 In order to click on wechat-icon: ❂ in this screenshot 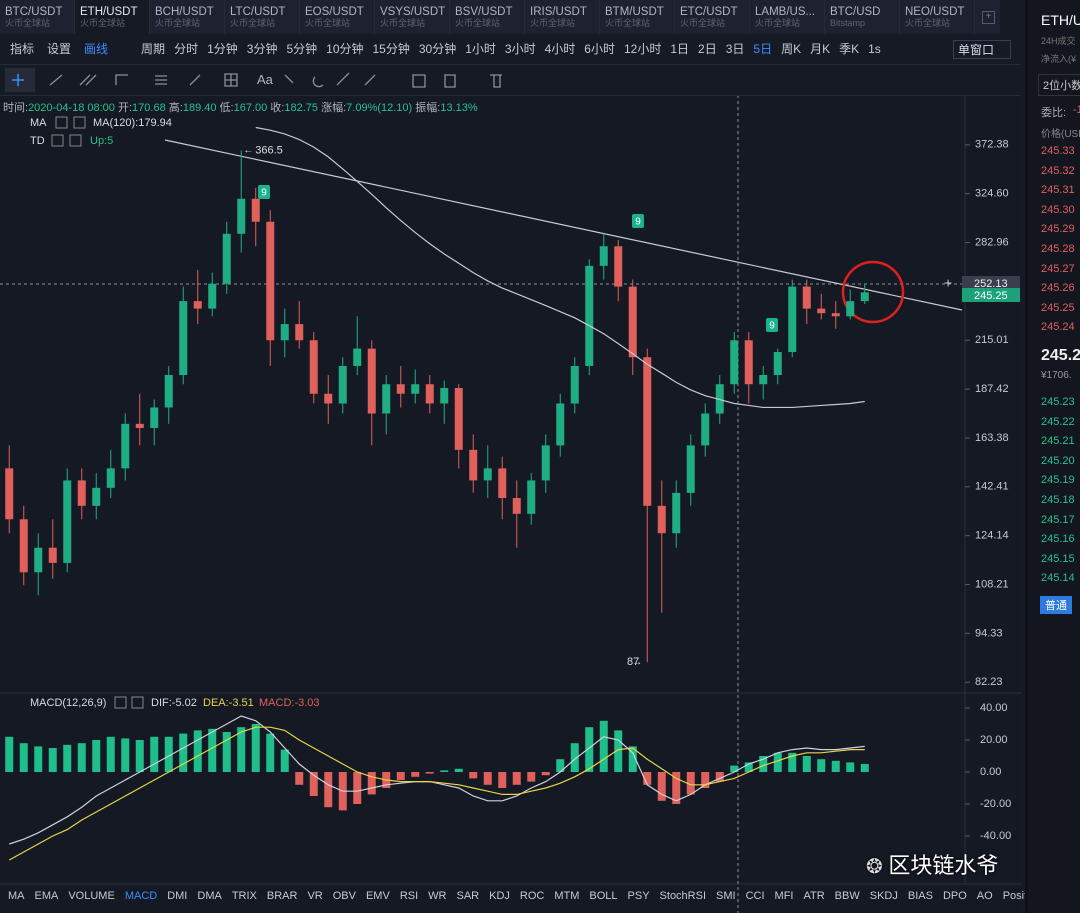, I will do `click(877, 867)`.